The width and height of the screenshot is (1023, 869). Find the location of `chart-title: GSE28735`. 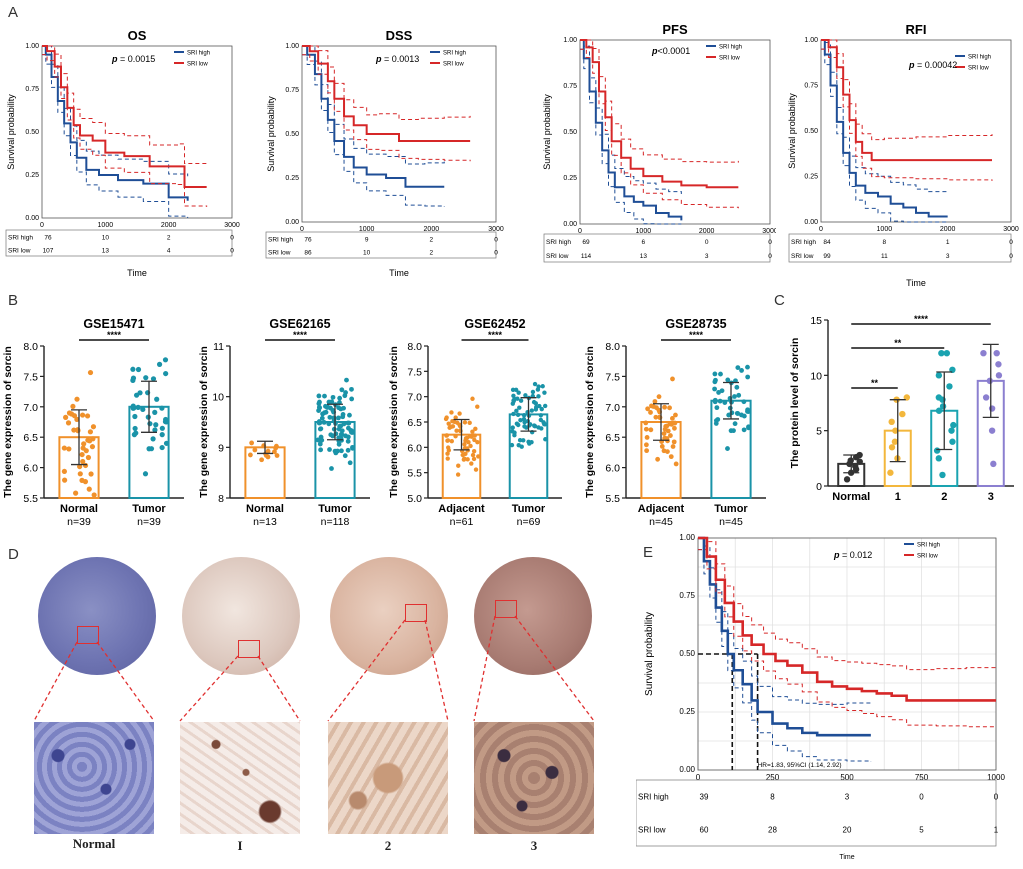

chart-title: GSE28735 is located at coordinates (695, 324).